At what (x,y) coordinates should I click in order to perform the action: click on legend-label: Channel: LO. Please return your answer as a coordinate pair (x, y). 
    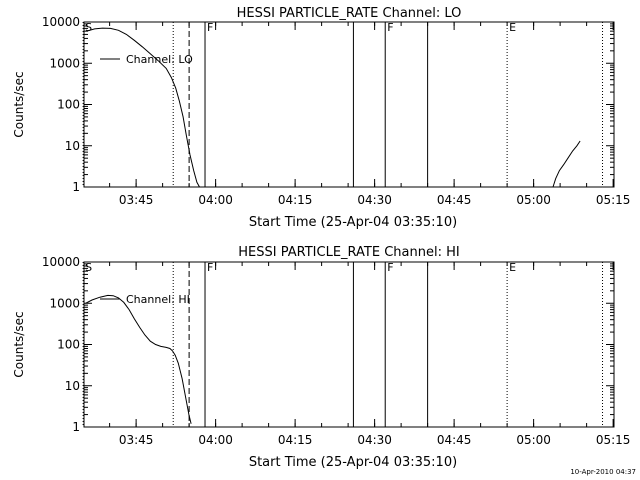
    Looking at the image, I should click on (159, 59).